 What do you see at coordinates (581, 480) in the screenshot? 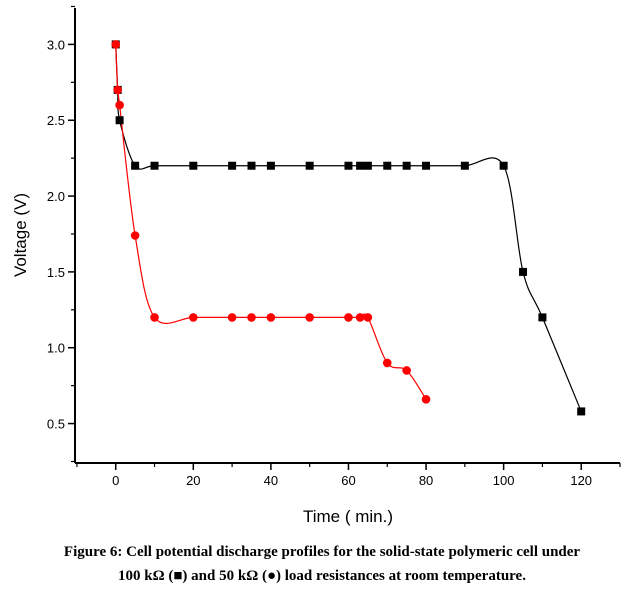
I see `x-tick-label: 120` at bounding box center [581, 480].